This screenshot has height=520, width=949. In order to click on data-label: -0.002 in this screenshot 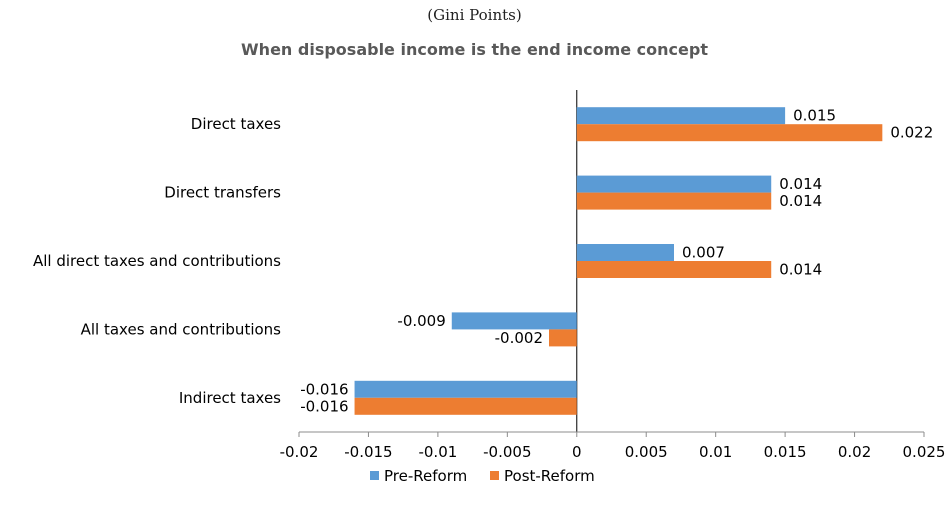, I will do `click(519, 338)`.